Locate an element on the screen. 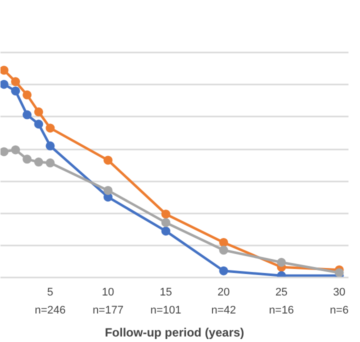 The height and width of the screenshot is (342, 360). x-tick-label: 10 is located at coordinates (108, 292).